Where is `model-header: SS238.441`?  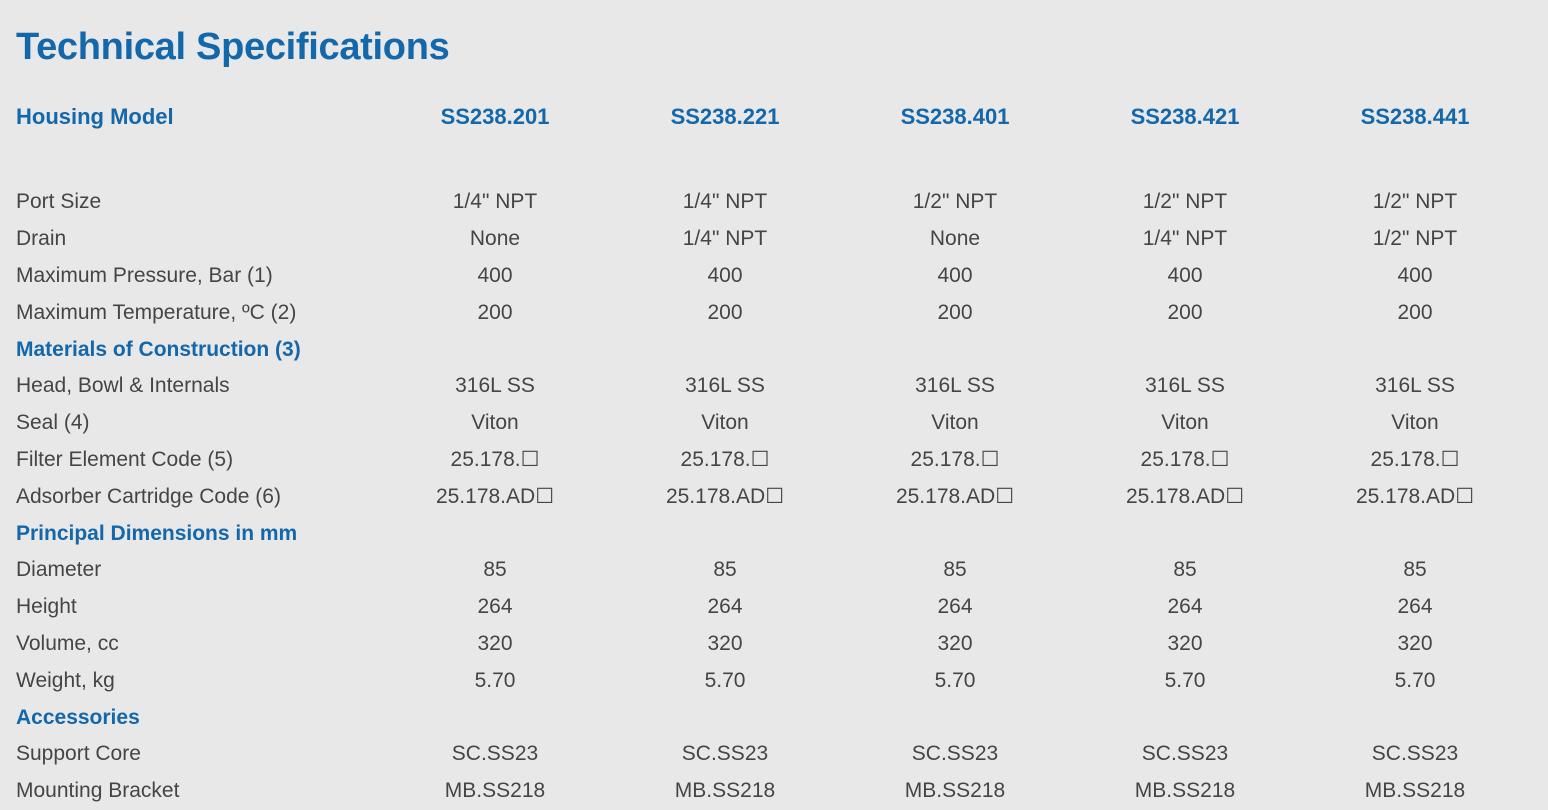
model-header: SS238.441 is located at coordinates (1415, 116).